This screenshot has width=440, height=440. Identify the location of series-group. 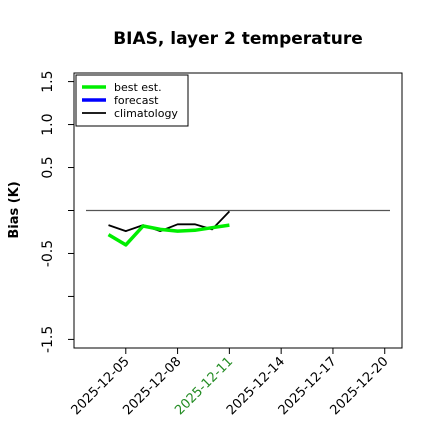
(169, 228).